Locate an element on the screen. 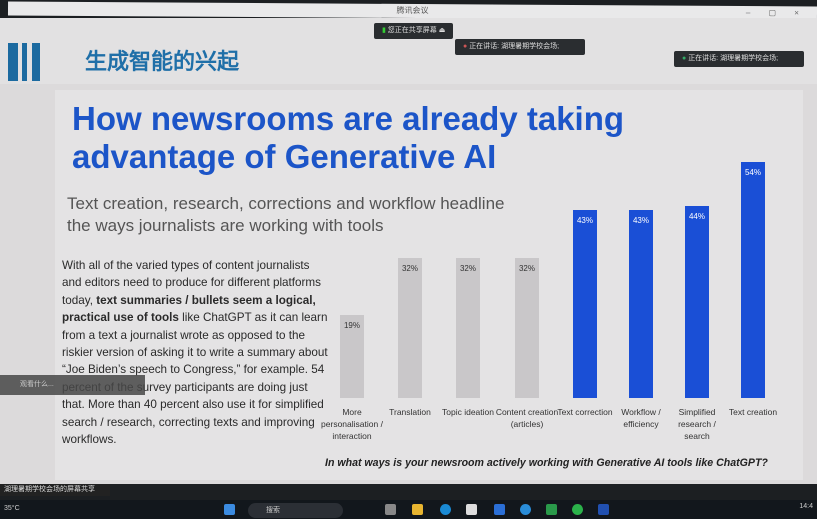  category-label: Content creation (articles) is located at coordinates (527, 418).